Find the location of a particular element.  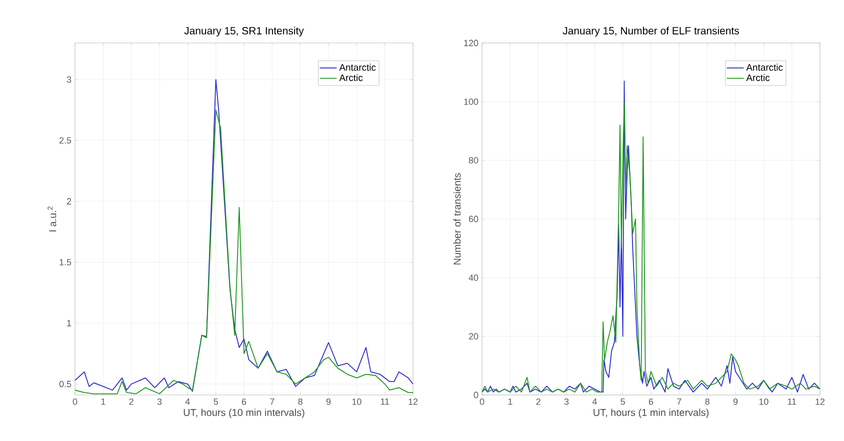

chart-title: January 15, SR1 Intensity is located at coordinates (244, 31).